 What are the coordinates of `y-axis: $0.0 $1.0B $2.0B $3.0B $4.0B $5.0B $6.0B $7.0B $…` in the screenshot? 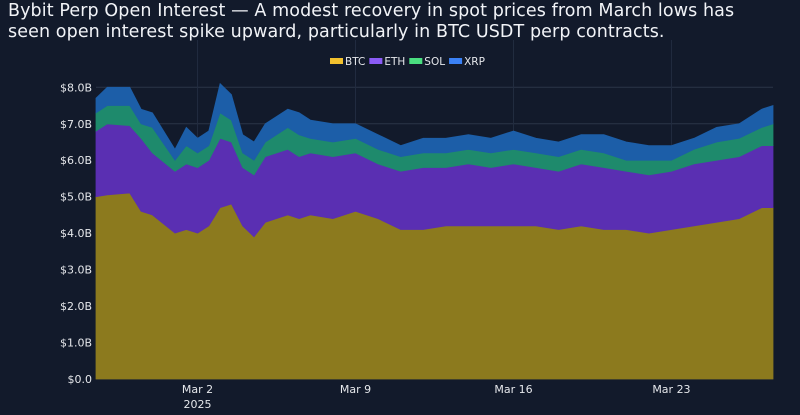 It's located at (76, 233).